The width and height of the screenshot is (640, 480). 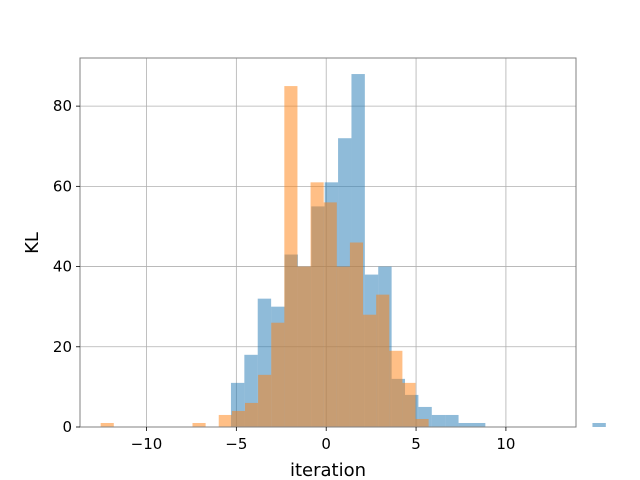 What do you see at coordinates (32, 243) in the screenshot?
I see `y-axis-label: KL` at bounding box center [32, 243].